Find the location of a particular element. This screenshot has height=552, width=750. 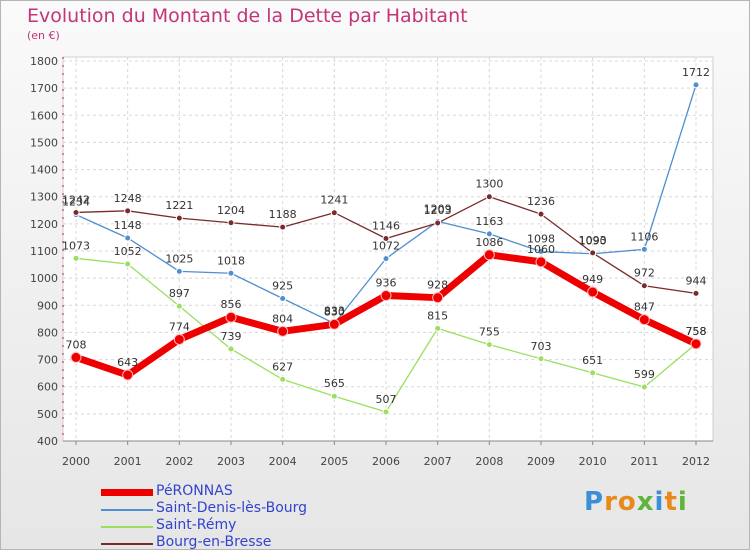

x-tick-label: 2004 is located at coordinates (283, 461).